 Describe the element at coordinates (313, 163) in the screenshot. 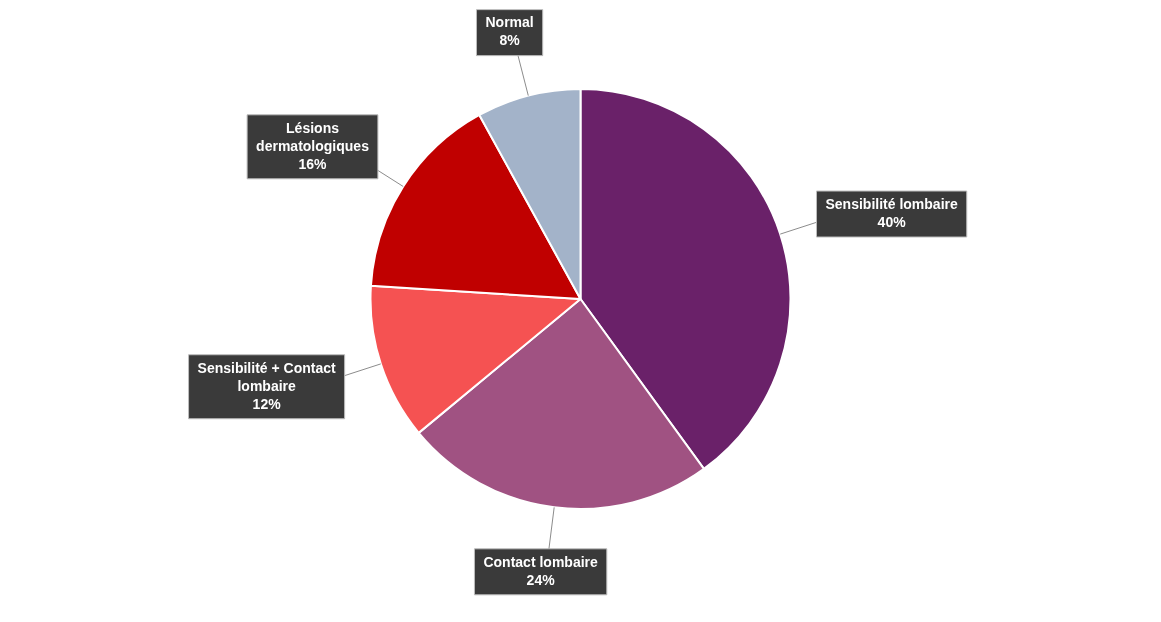

I see `data-label: 16%` at that location.